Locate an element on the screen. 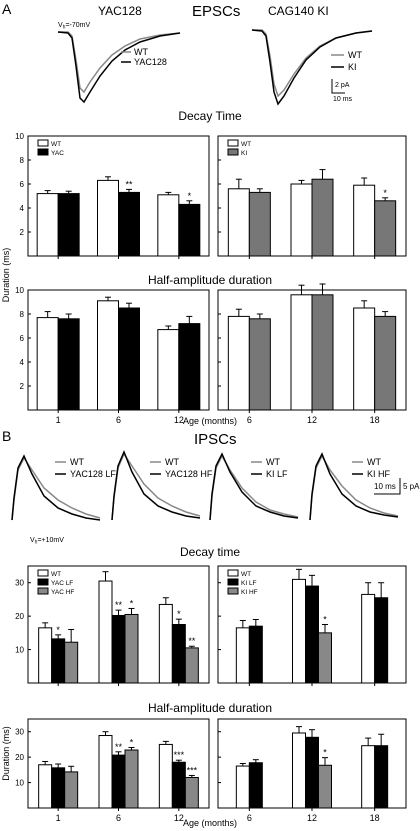 The image size is (420, 831). ipsc-legend-4-wt: WT is located at coordinates (374, 462).